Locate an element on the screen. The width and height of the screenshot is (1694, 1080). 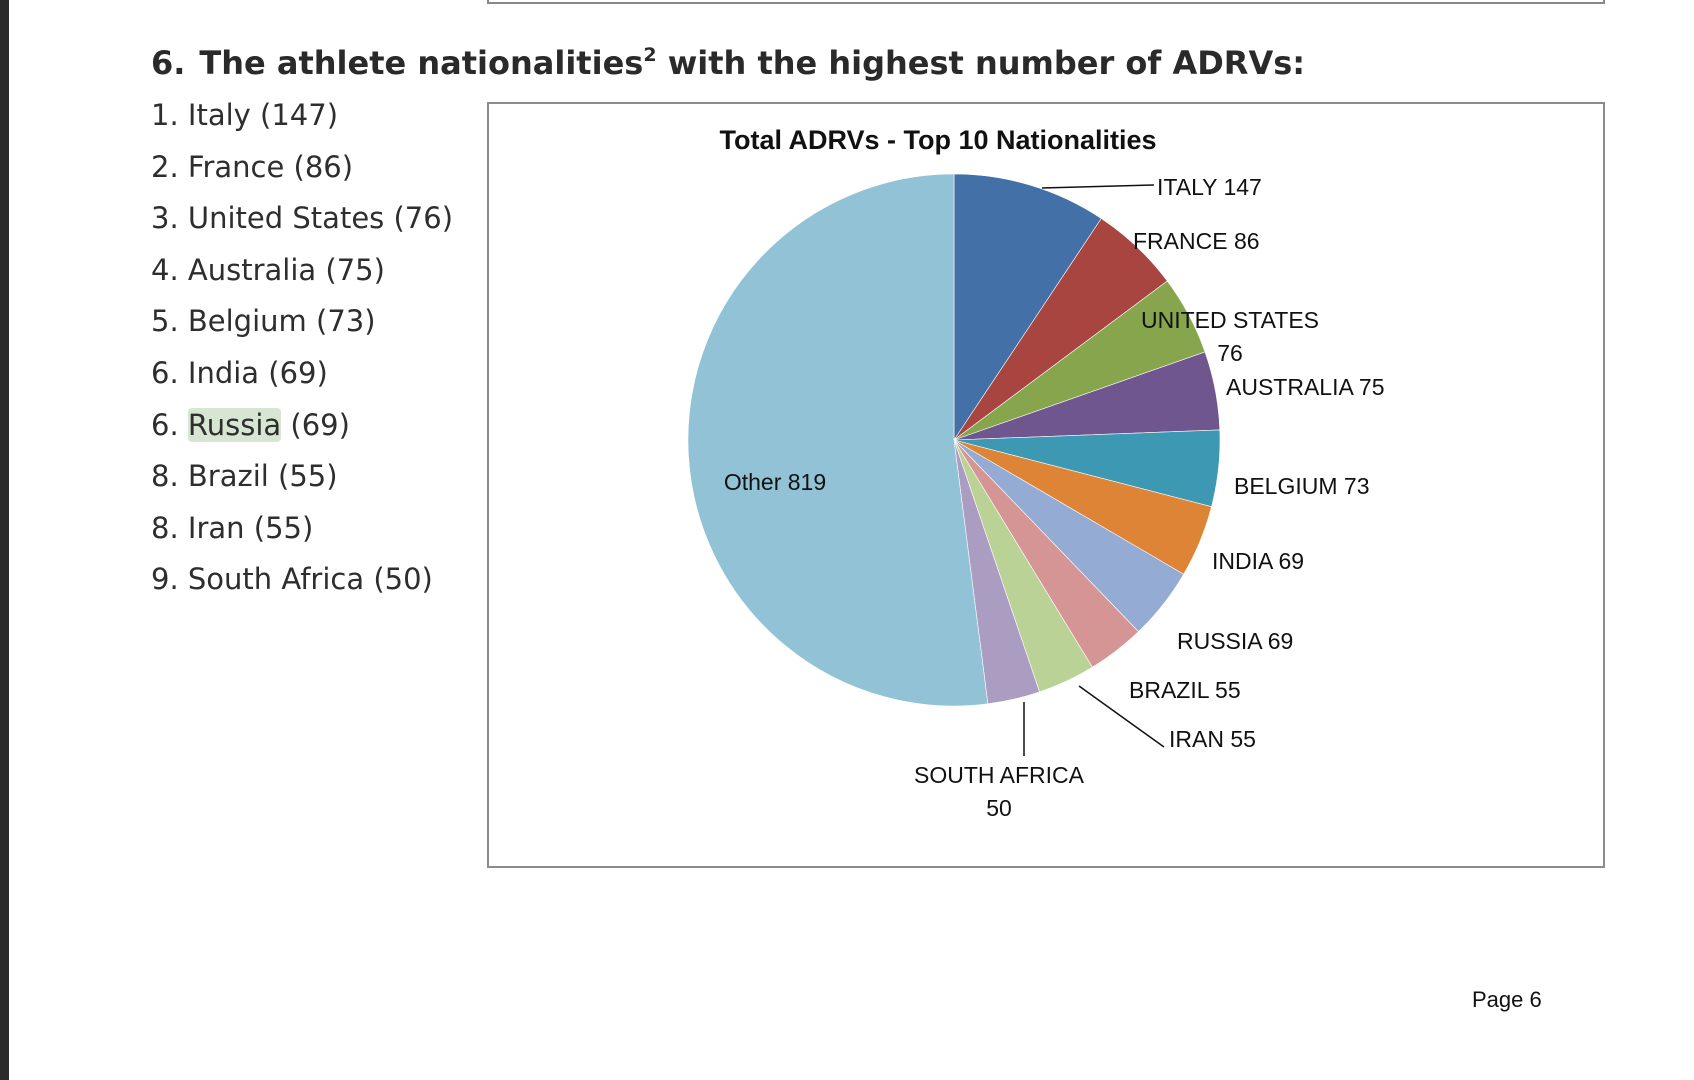
country-name: Iran is located at coordinates (216, 527).